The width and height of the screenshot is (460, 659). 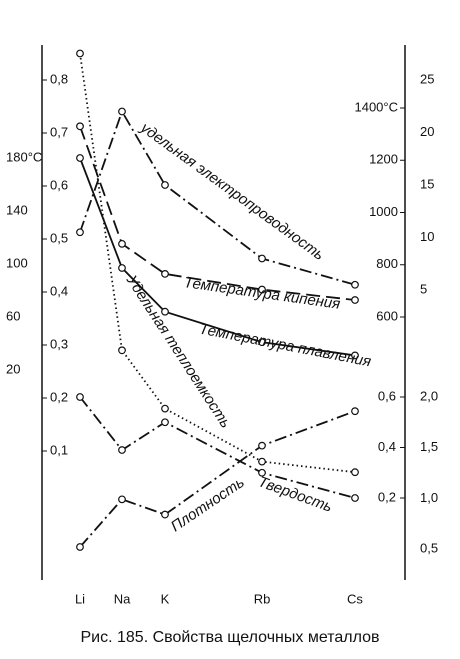 I want to click on y-tick-label: 180°C, so click(x=24, y=156).